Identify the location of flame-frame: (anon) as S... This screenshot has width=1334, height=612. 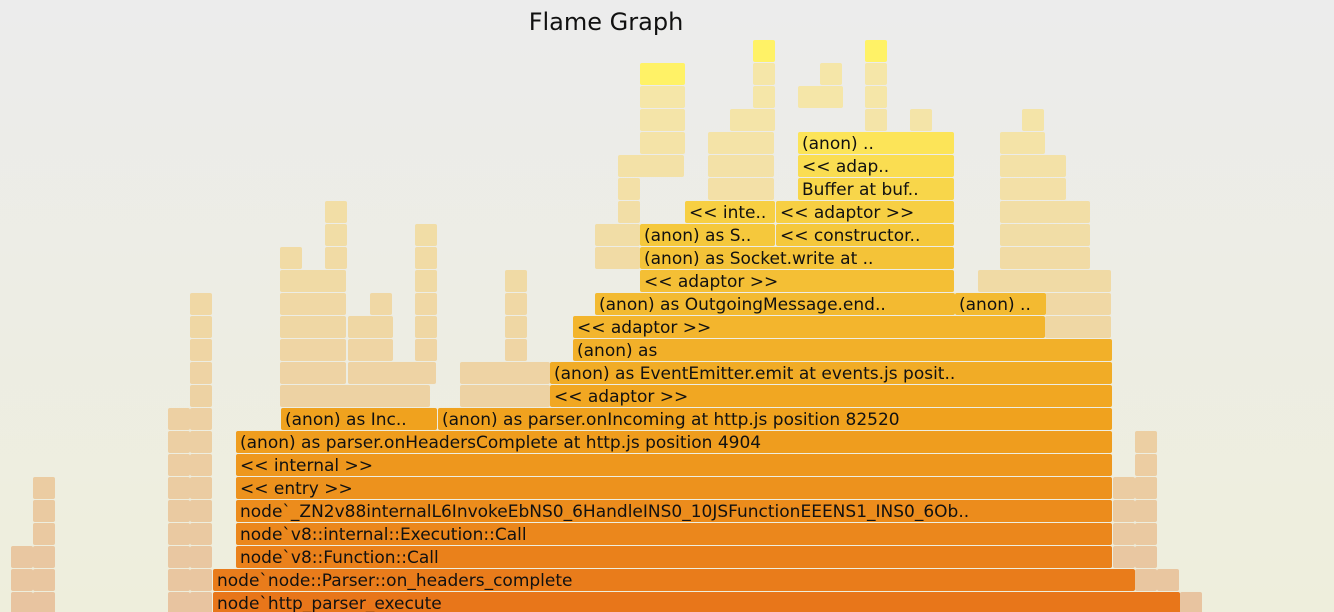
(707, 235).